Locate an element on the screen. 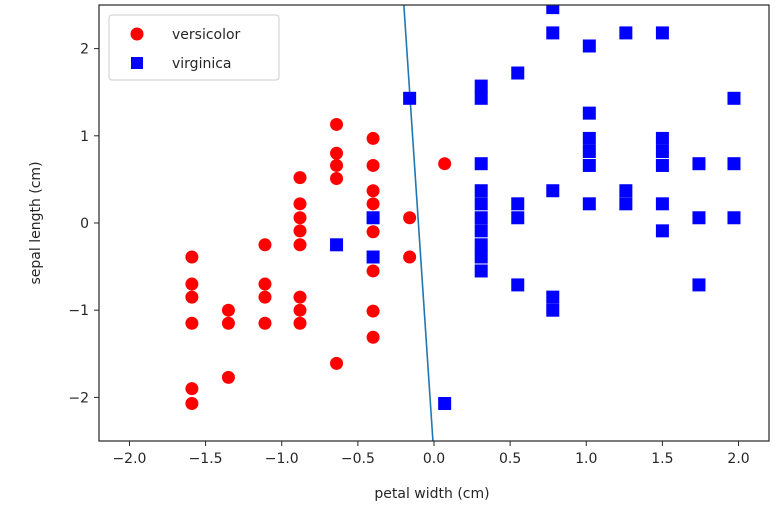 This screenshot has width=780, height=510. x-axis-ticks: −2.0 −1.5 −1.0 −0.5 0.0 0.5 1.0 1.5 2.0 is located at coordinates (431, 454).